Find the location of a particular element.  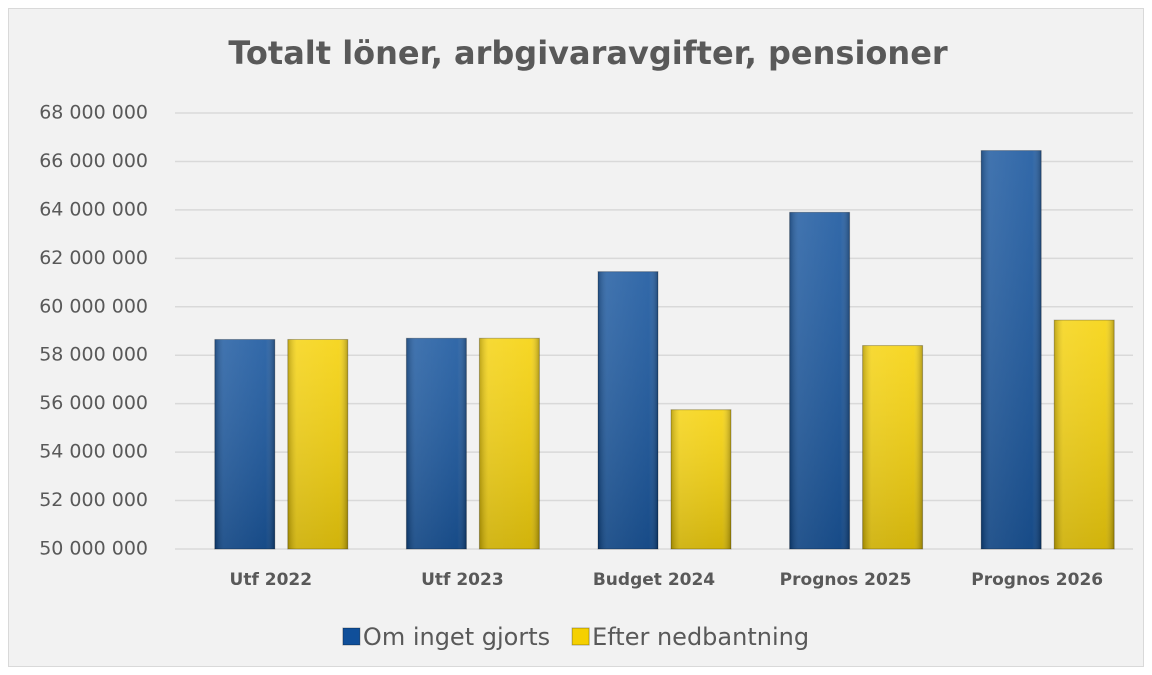

legend-label: Om inget gjorts is located at coordinates (456, 637).